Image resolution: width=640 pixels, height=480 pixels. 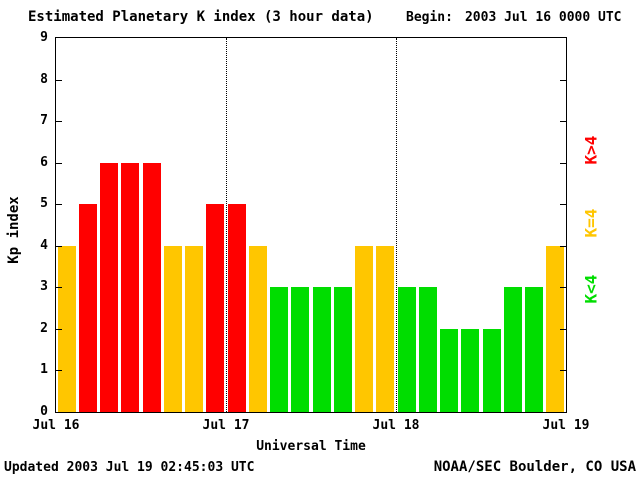 I want to click on x-tick-label: Jul 17, so click(x=226, y=425).